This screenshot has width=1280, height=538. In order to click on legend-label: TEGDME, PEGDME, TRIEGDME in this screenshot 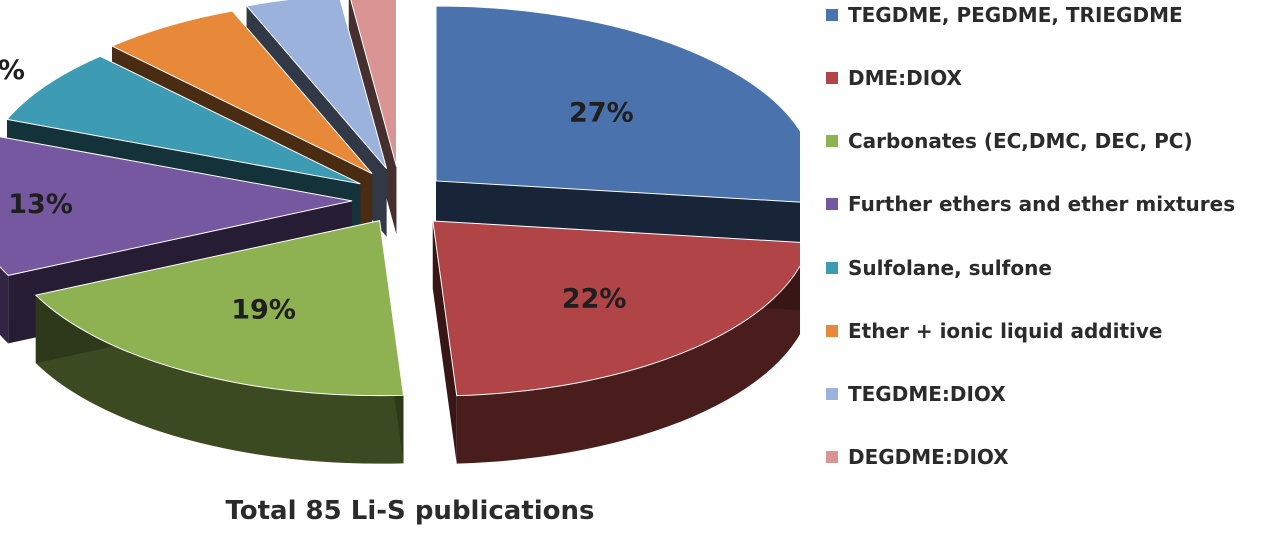, I will do `click(1015, 15)`.